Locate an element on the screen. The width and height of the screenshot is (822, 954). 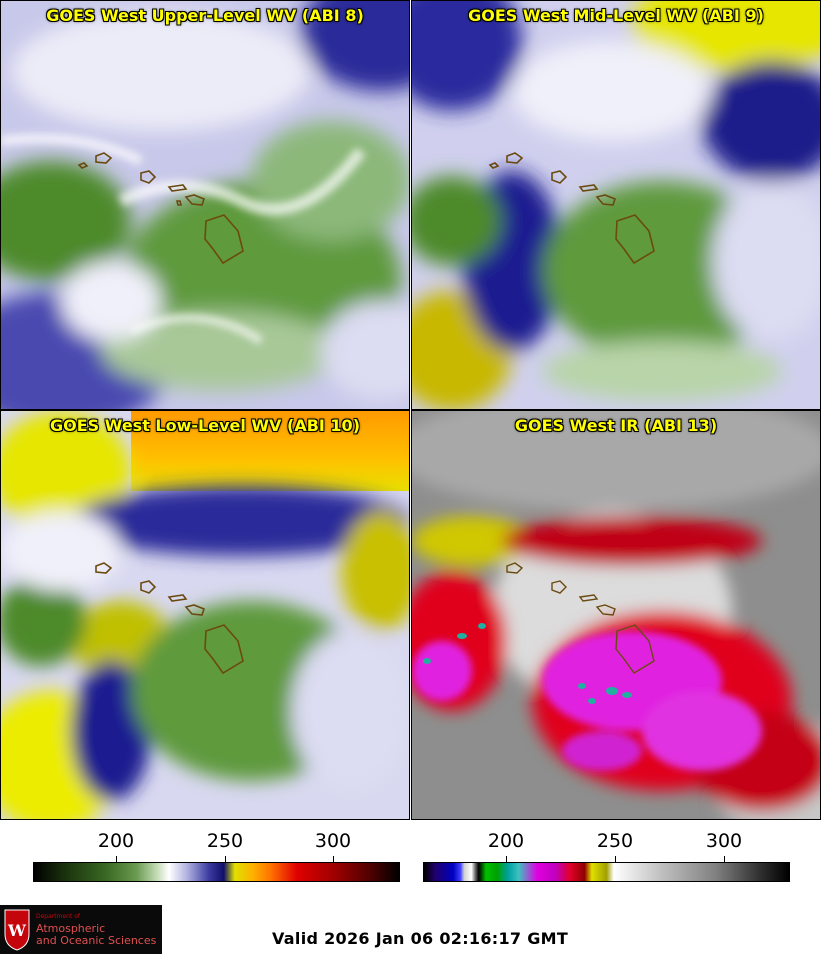
panel-title: GOES West Upper-Level WV (ABI 8) is located at coordinates (205, 15).